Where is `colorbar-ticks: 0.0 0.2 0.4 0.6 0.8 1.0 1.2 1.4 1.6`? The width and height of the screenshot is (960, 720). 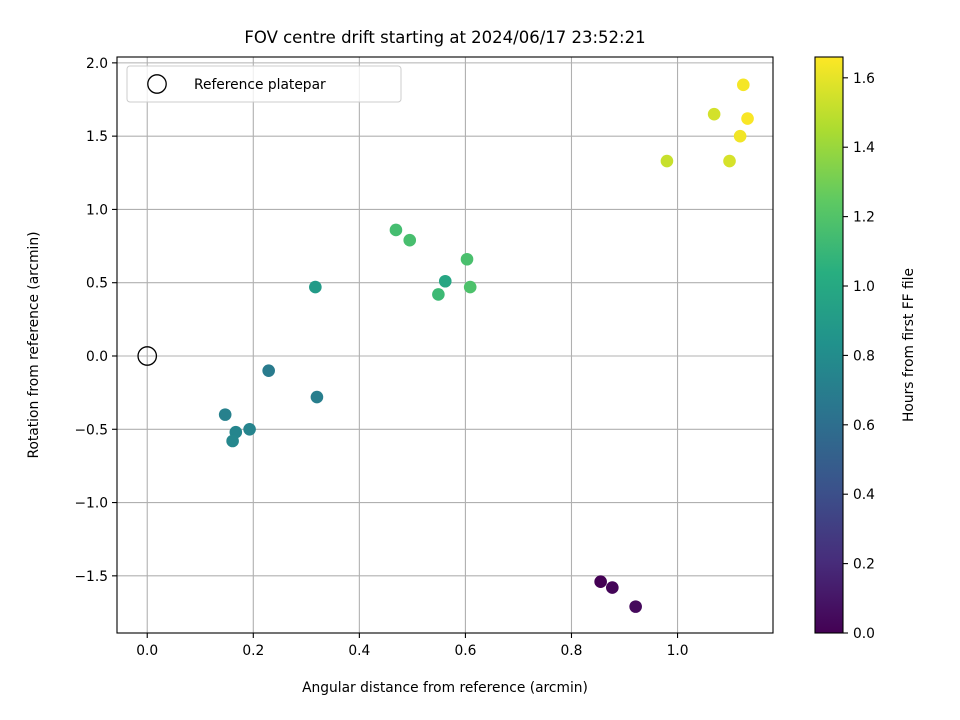
colorbar-ticks: 0.0 0.2 0.4 0.6 0.8 1.0 1.2 1.4 1.6 is located at coordinates (859, 356).